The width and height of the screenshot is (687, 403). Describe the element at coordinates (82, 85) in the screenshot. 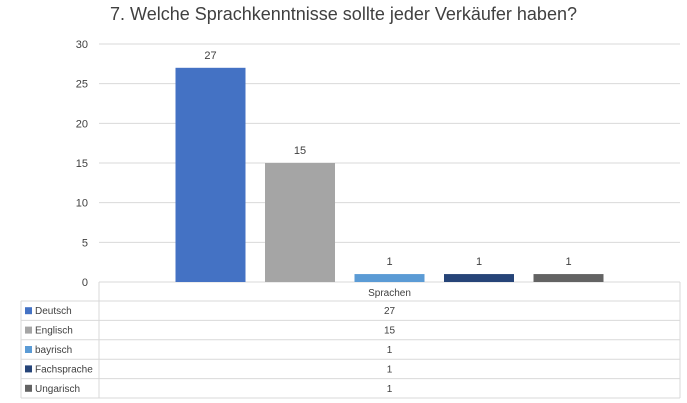

I see `y-tick-label: 25` at that location.